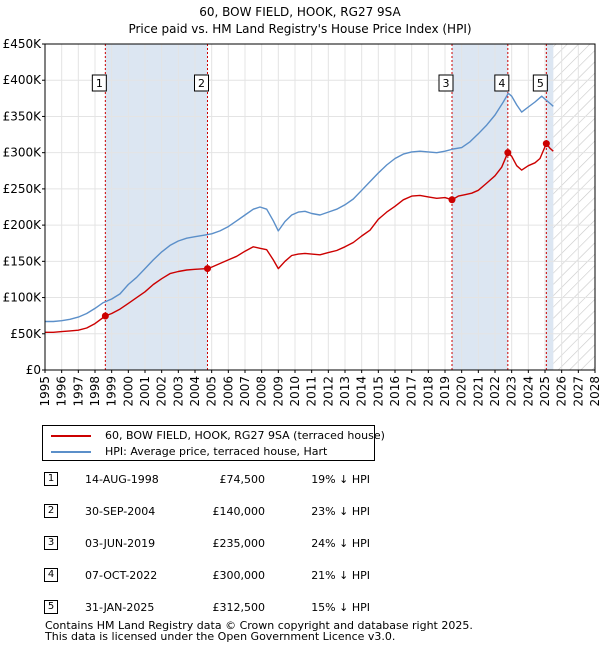  Describe the element at coordinates (428, 391) in the screenshot. I see `x-tick-label: 2018` at that location.